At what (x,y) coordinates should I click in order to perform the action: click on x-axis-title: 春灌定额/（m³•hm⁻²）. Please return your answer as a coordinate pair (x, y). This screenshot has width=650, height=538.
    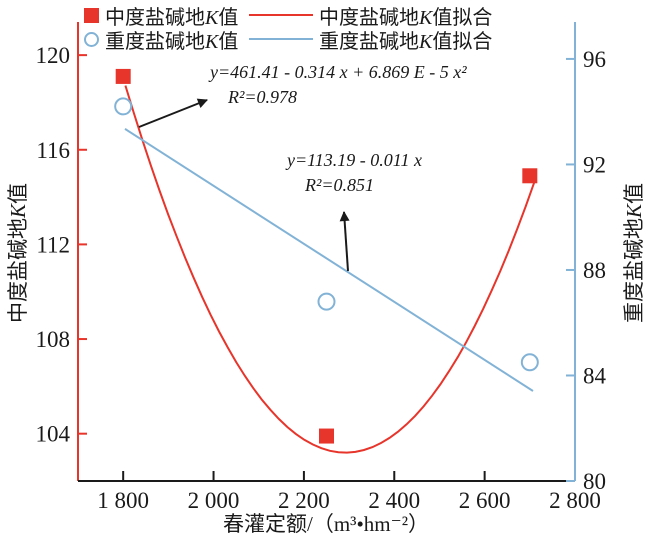
    Looking at the image, I should click on (326, 524).